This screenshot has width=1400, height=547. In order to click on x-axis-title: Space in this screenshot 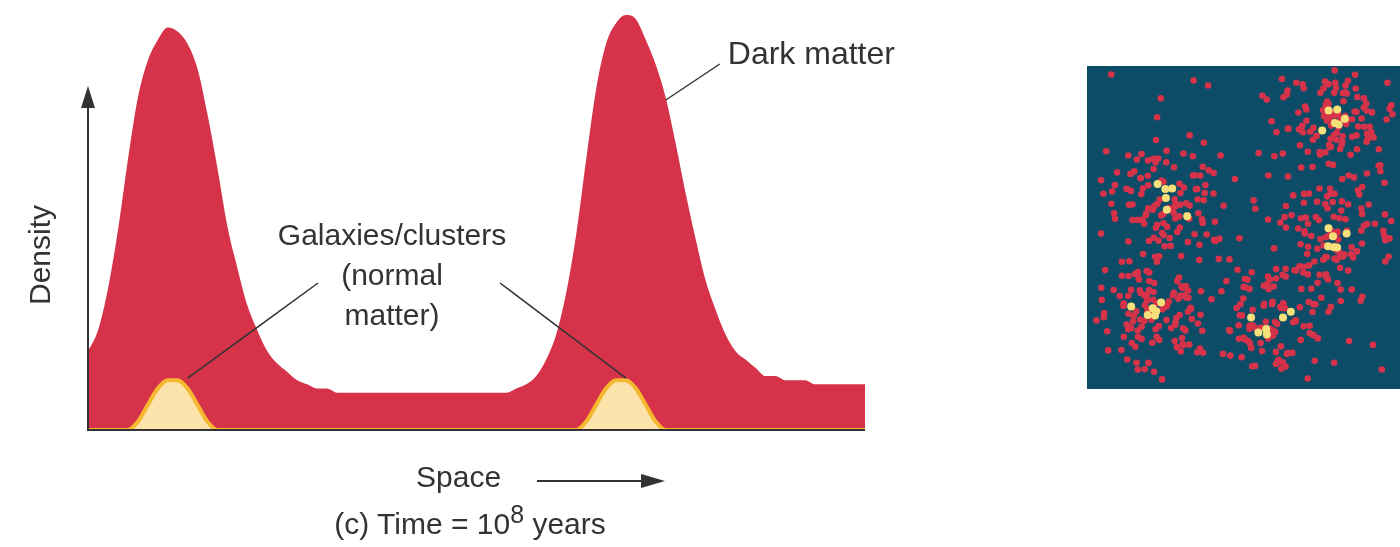, I will do `click(459, 477)`.